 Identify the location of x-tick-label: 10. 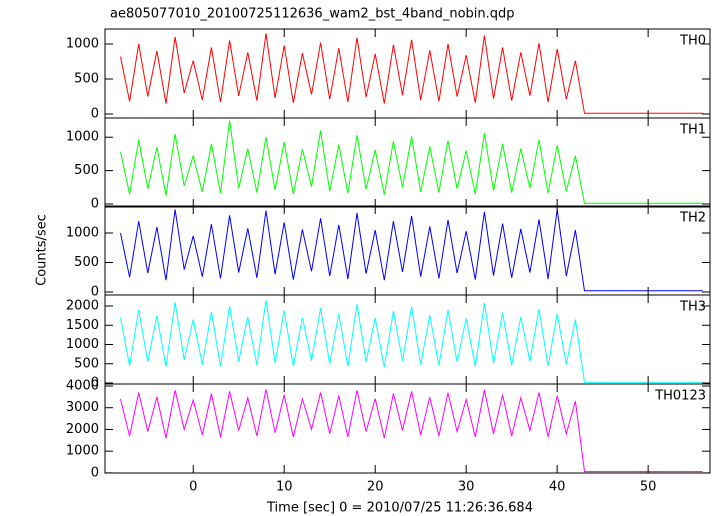
(284, 487).